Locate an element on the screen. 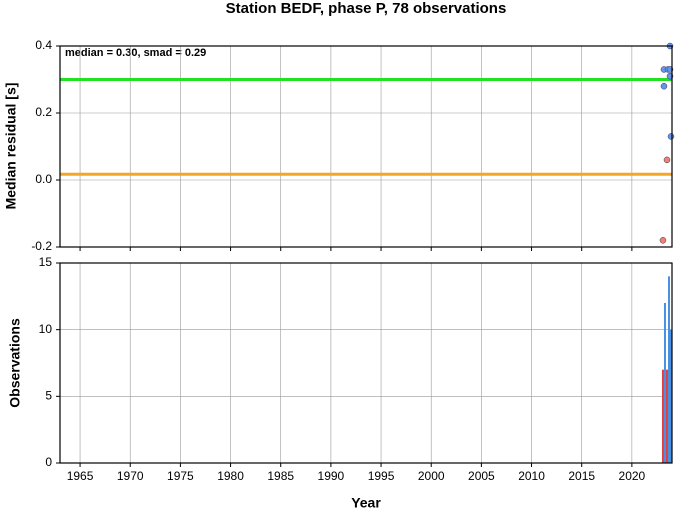  x-tick-label: 1970 is located at coordinates (130, 476).